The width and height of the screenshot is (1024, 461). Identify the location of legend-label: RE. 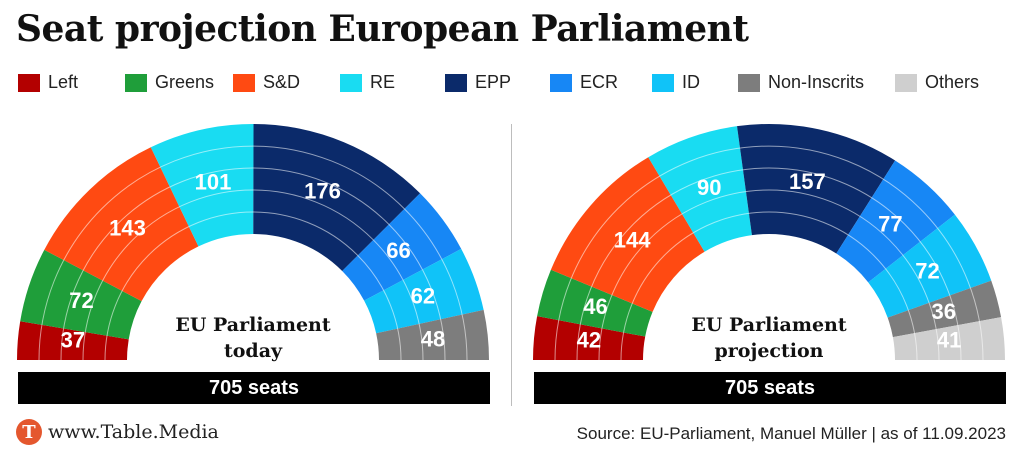
(383, 82).